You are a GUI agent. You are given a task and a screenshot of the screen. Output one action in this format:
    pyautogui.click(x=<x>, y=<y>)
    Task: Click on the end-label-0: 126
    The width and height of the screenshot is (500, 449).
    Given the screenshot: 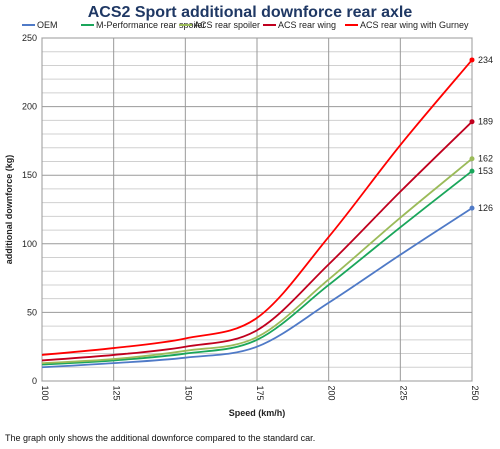 What is the action you would take?
    pyautogui.click(x=485, y=208)
    